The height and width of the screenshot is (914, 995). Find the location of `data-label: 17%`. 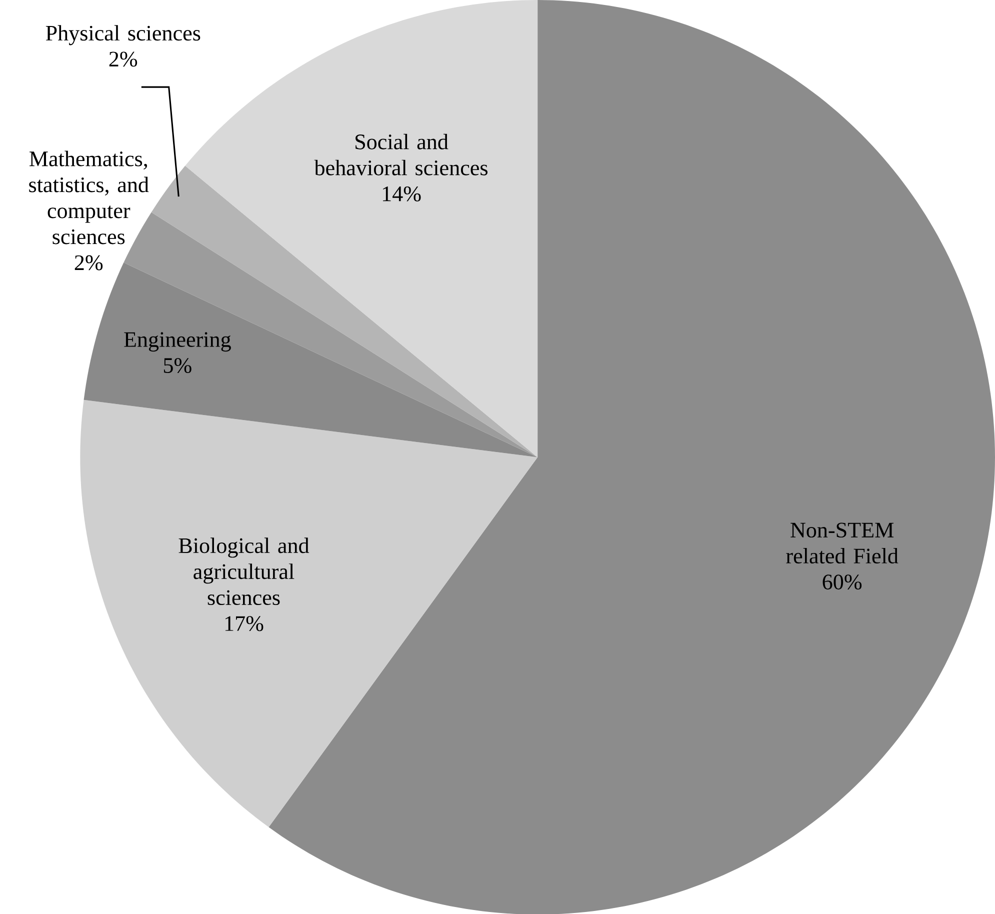

data-label: 17% is located at coordinates (244, 623).